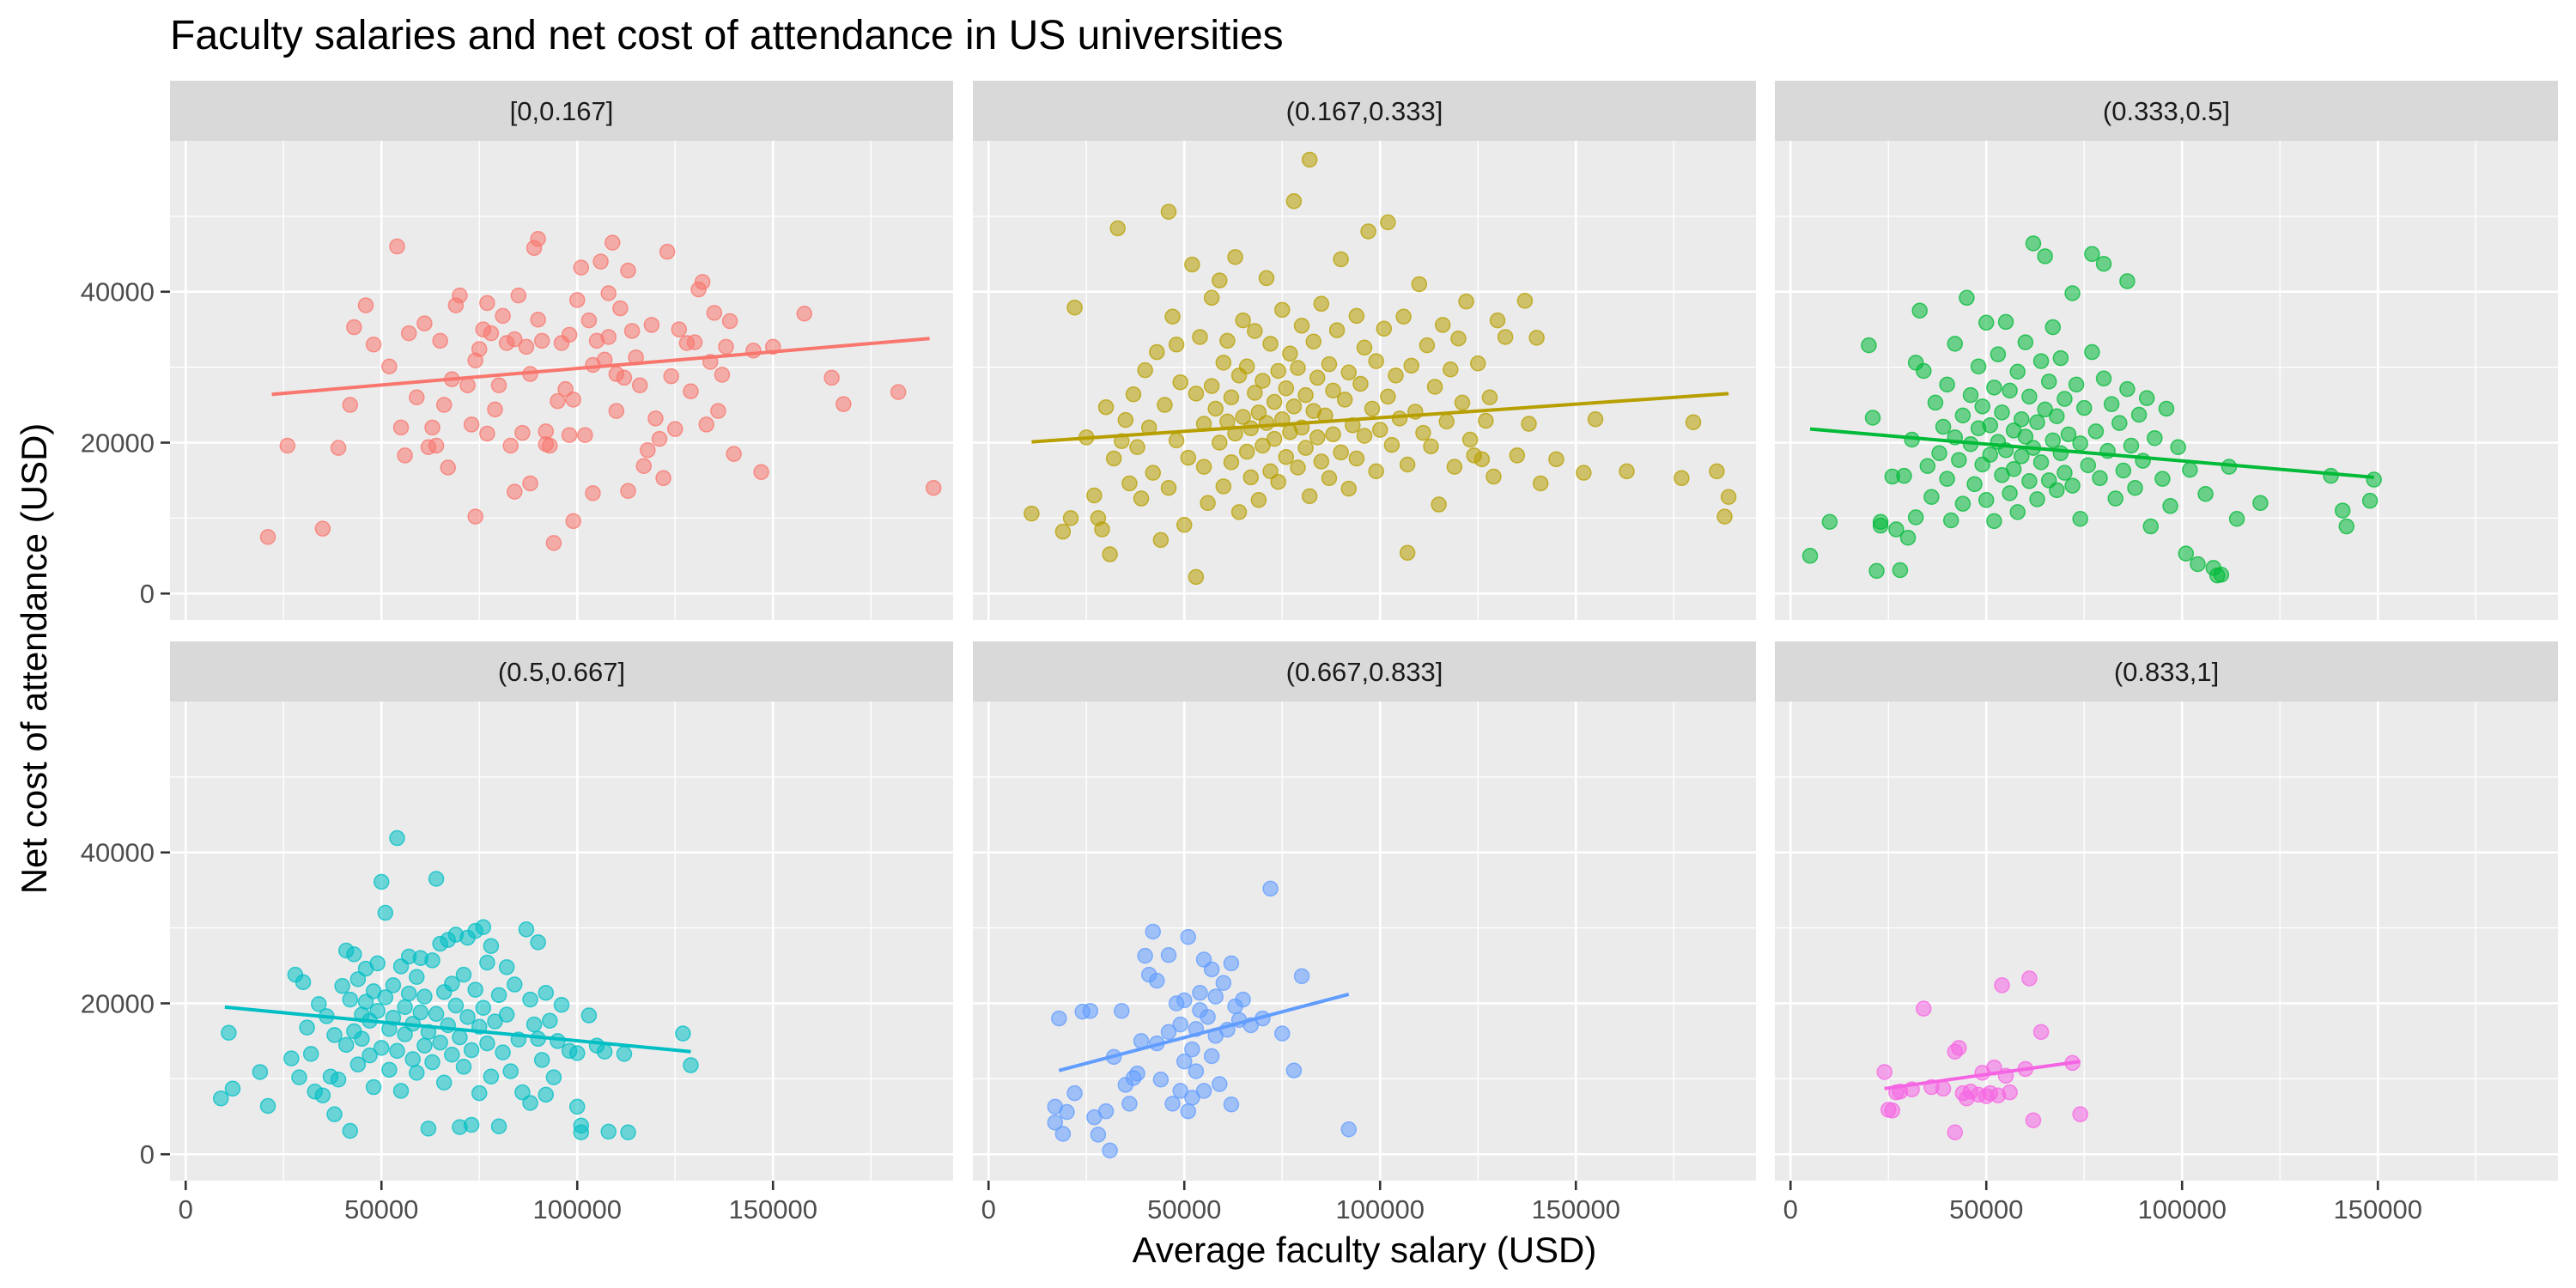 The image size is (2576, 1288). What do you see at coordinates (1791, 1209) in the screenshot?
I see `x-tick-label: 0` at bounding box center [1791, 1209].